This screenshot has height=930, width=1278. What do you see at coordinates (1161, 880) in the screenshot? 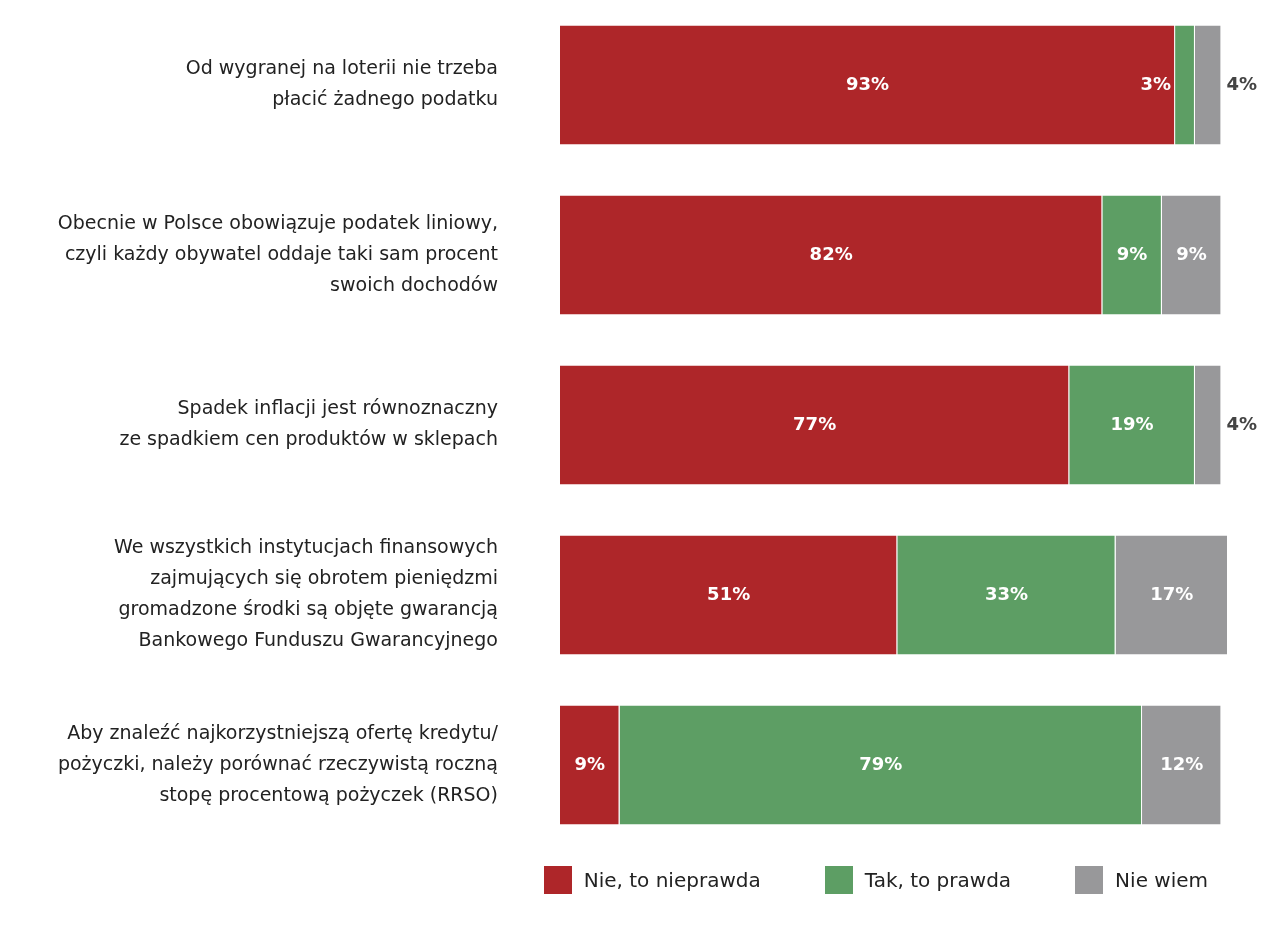
I see `legend-label: Nie wiem` at bounding box center [1161, 880].